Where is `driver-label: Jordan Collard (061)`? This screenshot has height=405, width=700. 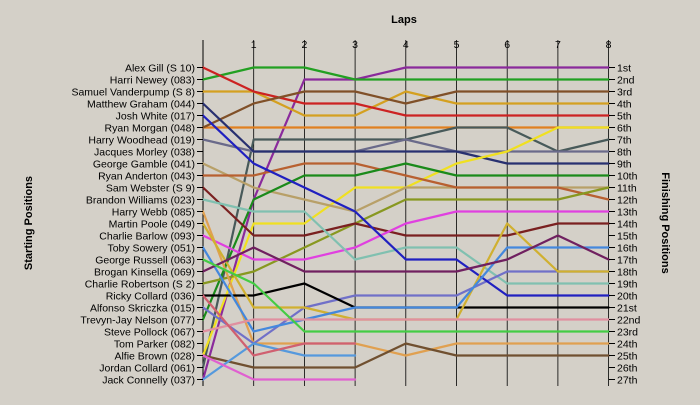
driver-label: Jordan Collard (061) is located at coordinates (147, 368).